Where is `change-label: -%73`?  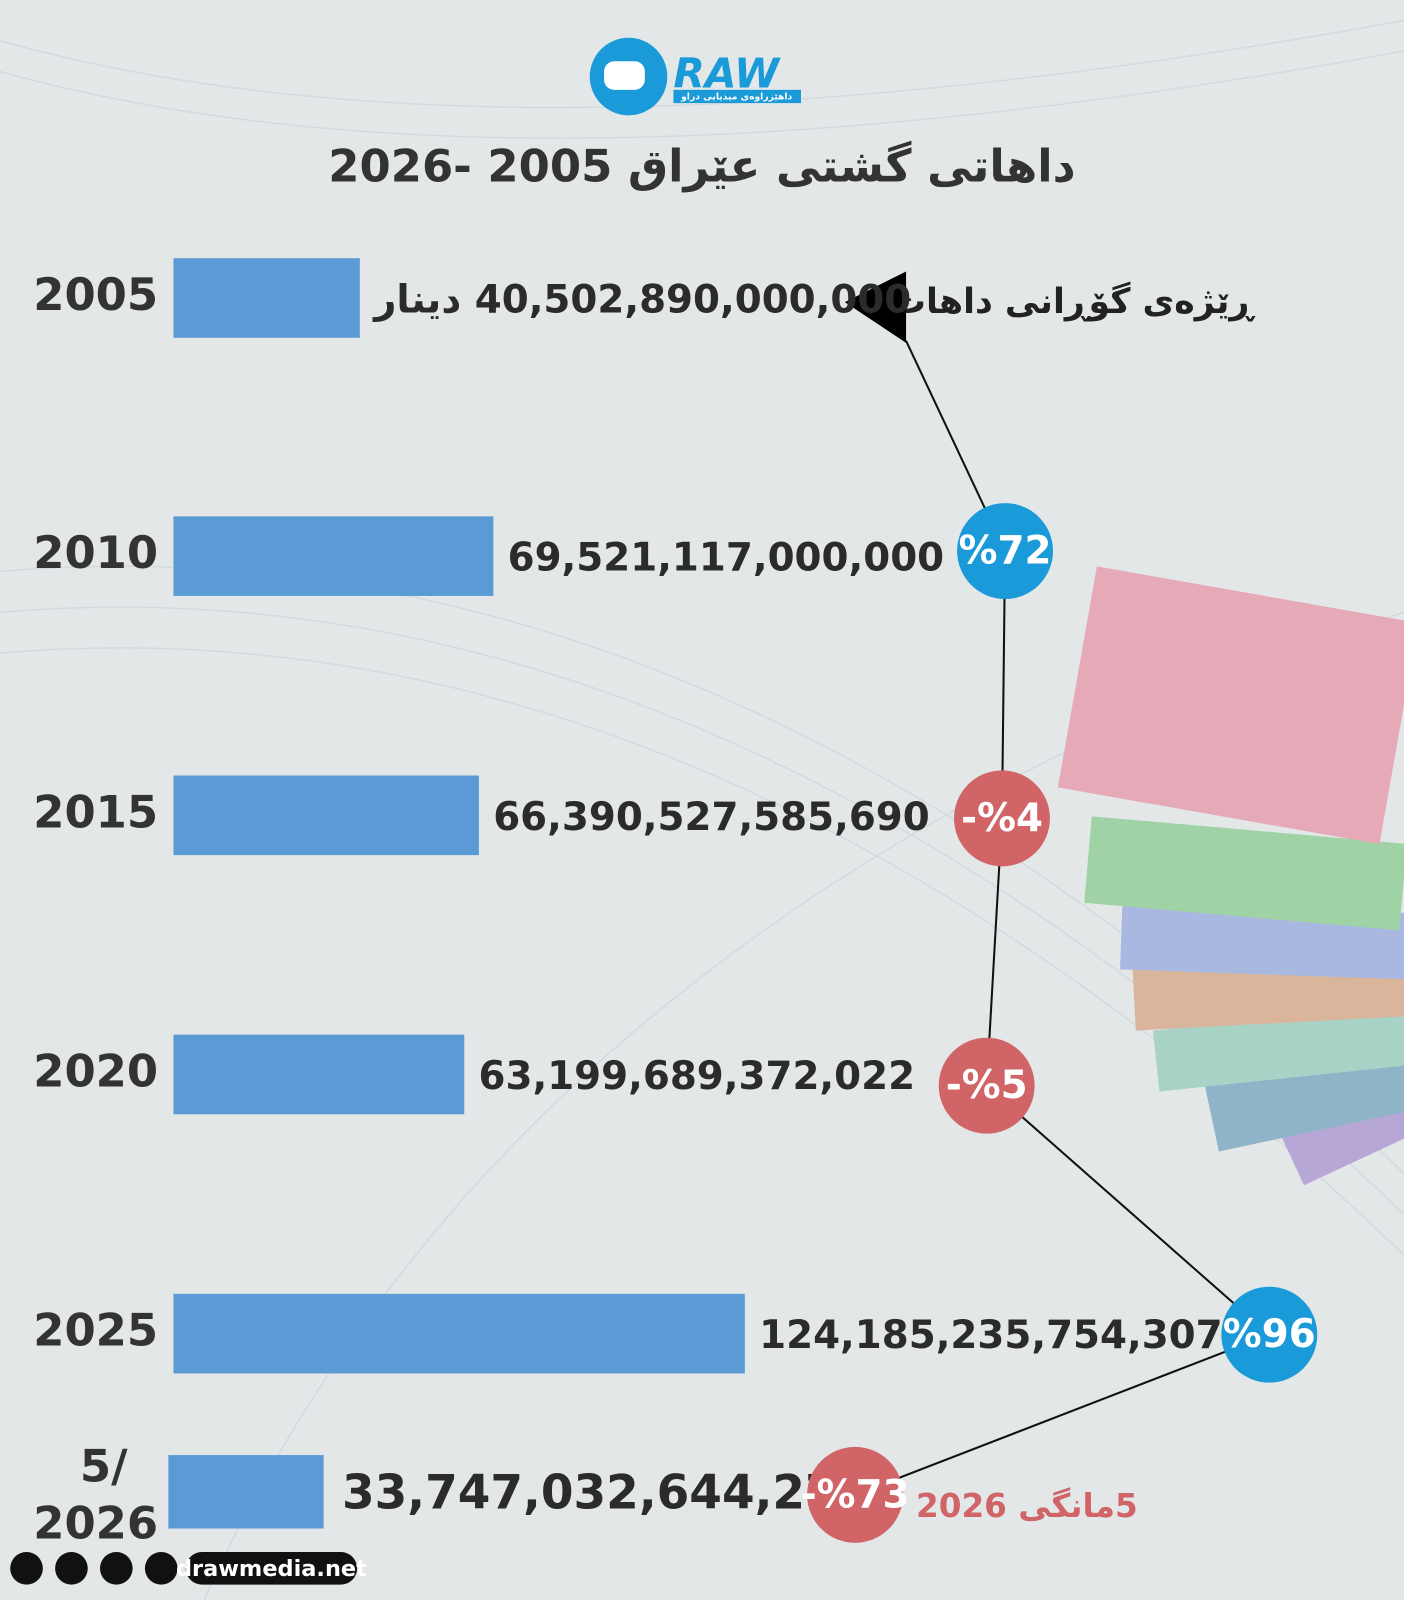 change-label: -%73 is located at coordinates (855, 1494).